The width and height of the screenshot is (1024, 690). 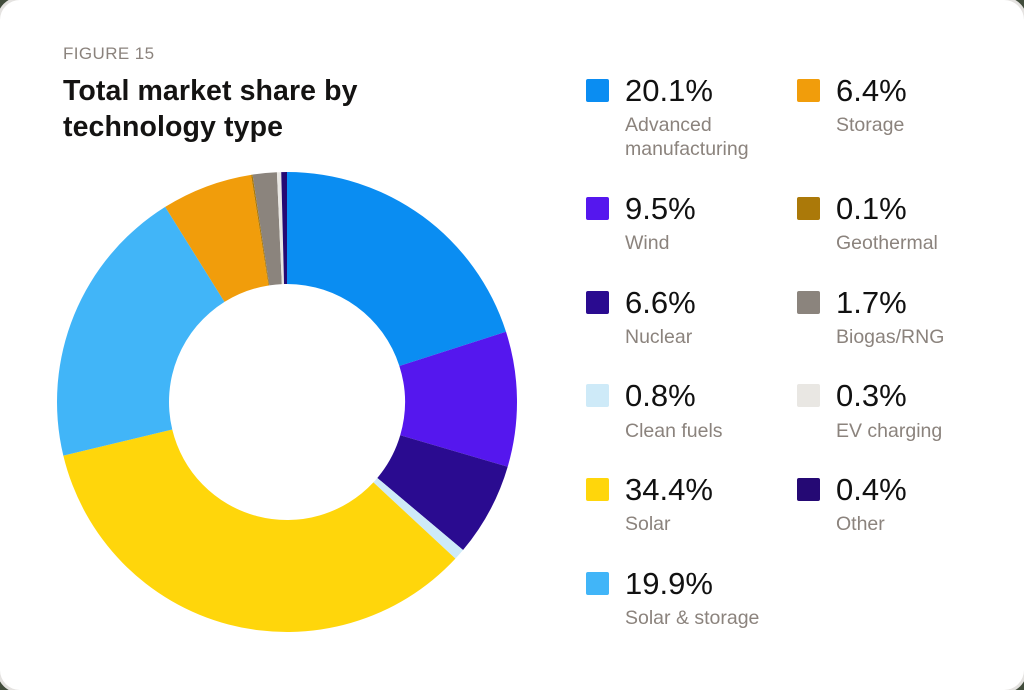 I want to click on legend-item-wind: 9.5% Wind, so click(x=691, y=223).